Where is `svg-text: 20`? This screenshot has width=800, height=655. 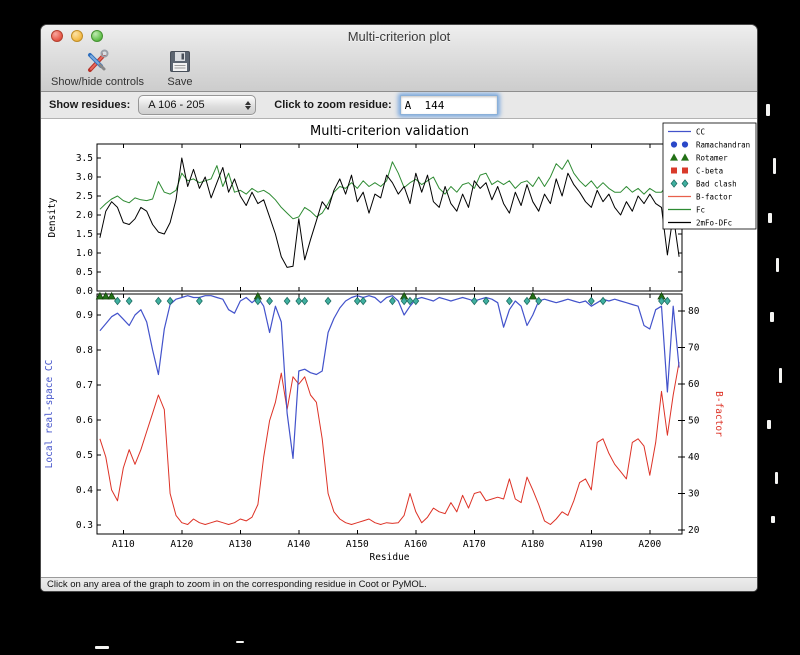 svg-text: 20 is located at coordinates (694, 530).